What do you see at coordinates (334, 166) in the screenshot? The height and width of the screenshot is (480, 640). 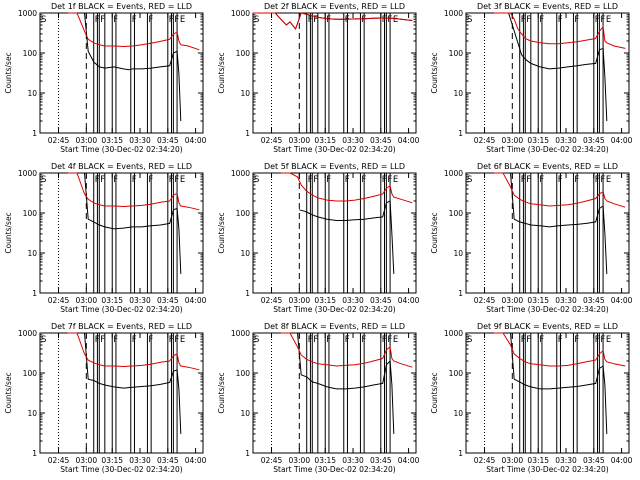 I see `panel-title: Det 5f BLACK = Events, RED = LLD` at bounding box center [334, 166].